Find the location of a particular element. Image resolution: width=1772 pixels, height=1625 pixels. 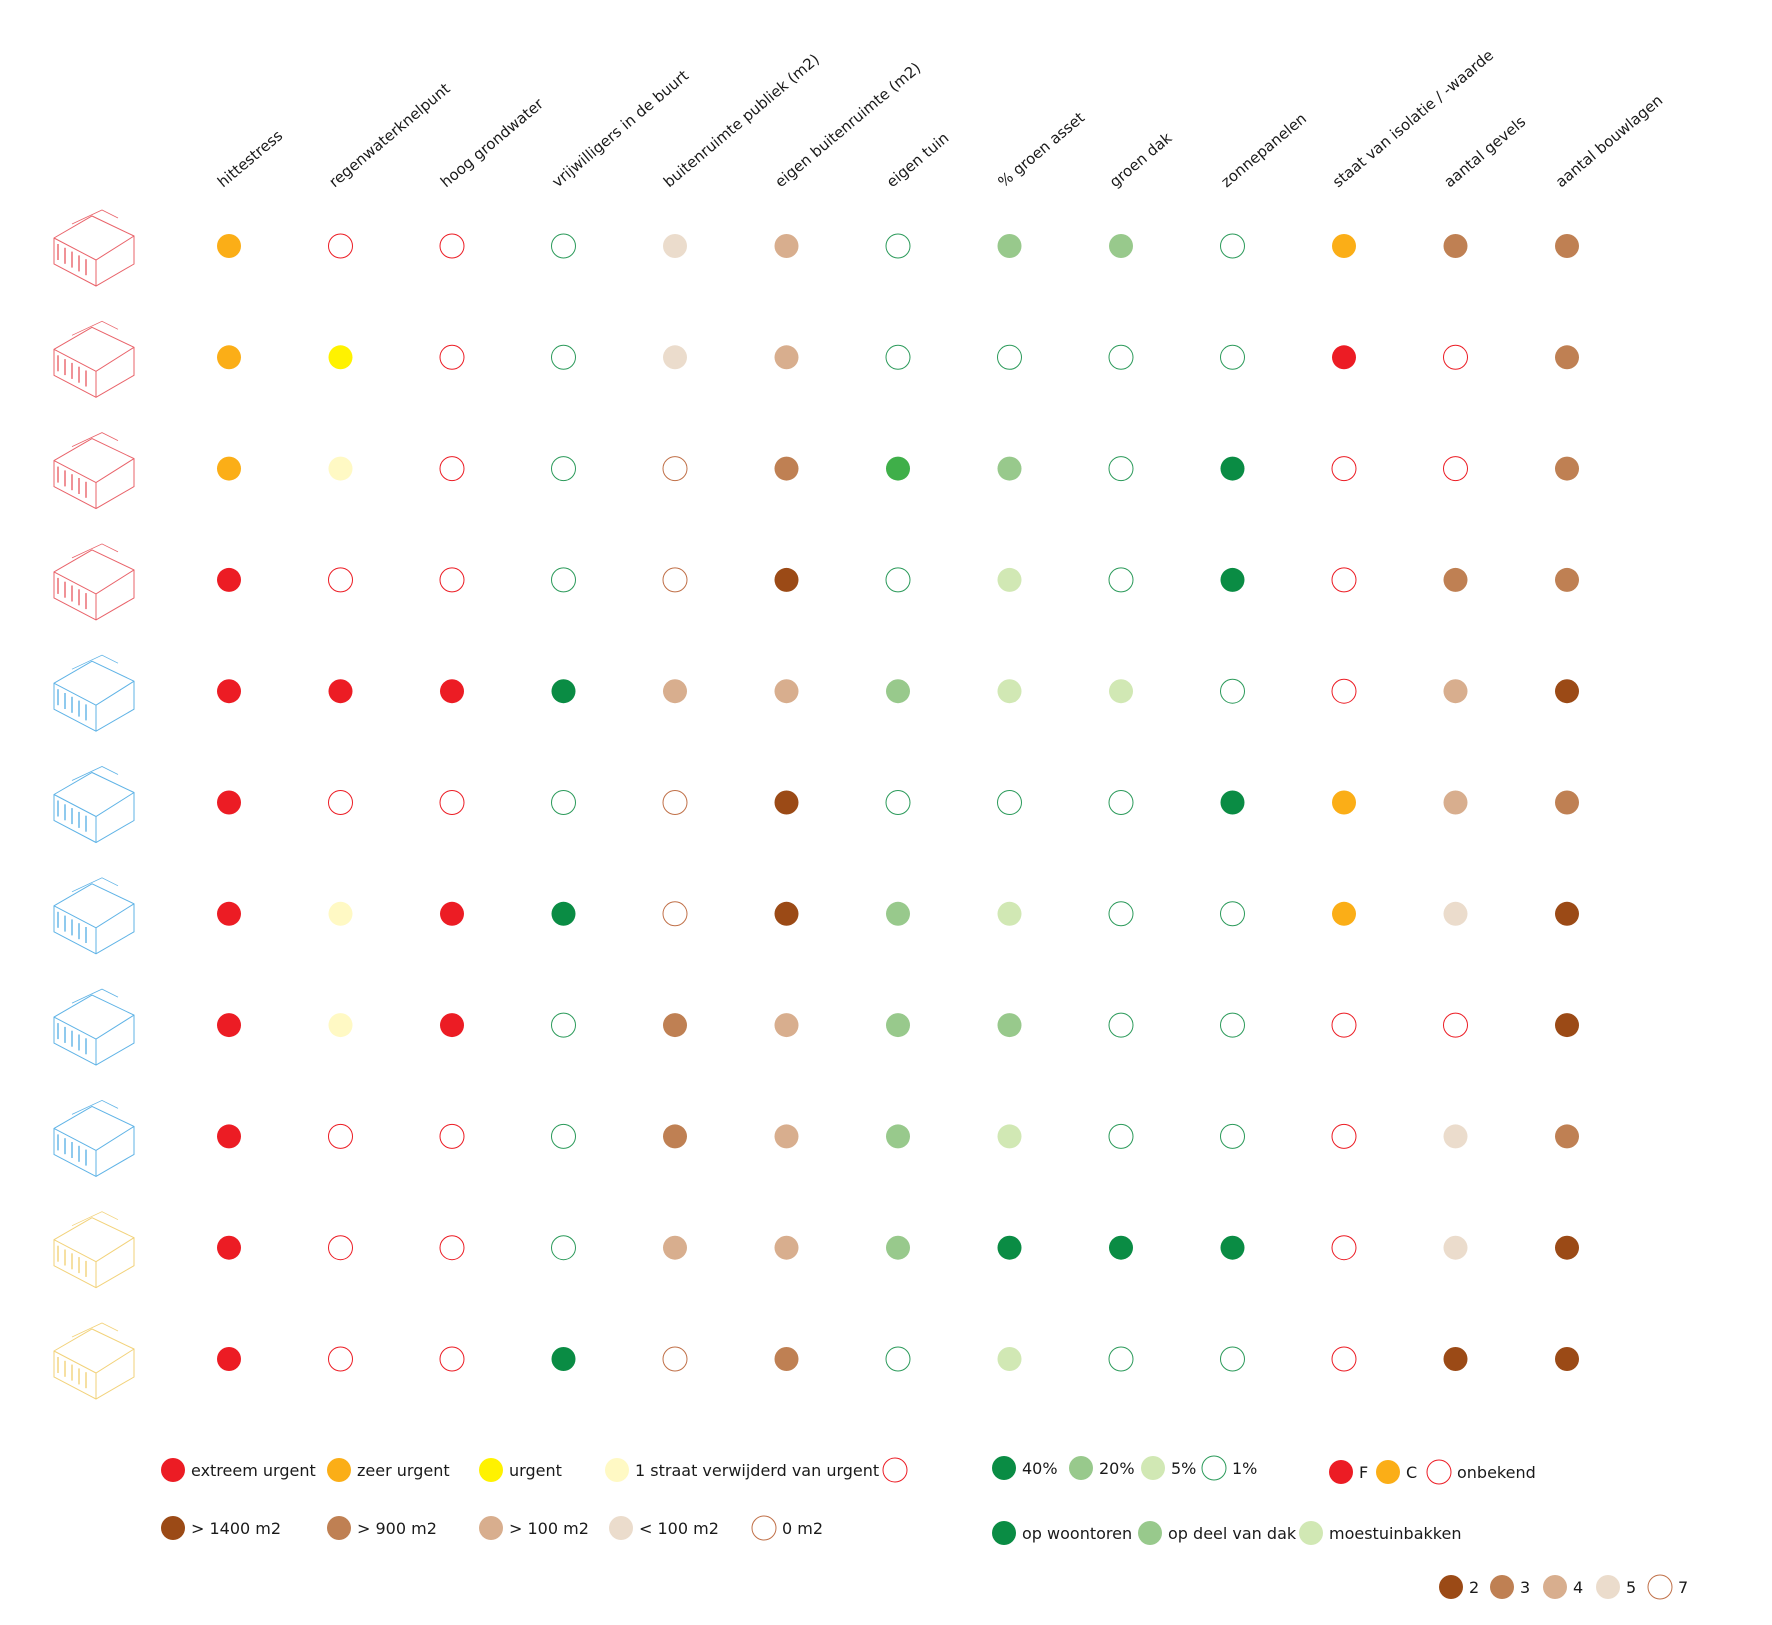

column-header: regenwaterknelpunt is located at coordinates (390, 135).